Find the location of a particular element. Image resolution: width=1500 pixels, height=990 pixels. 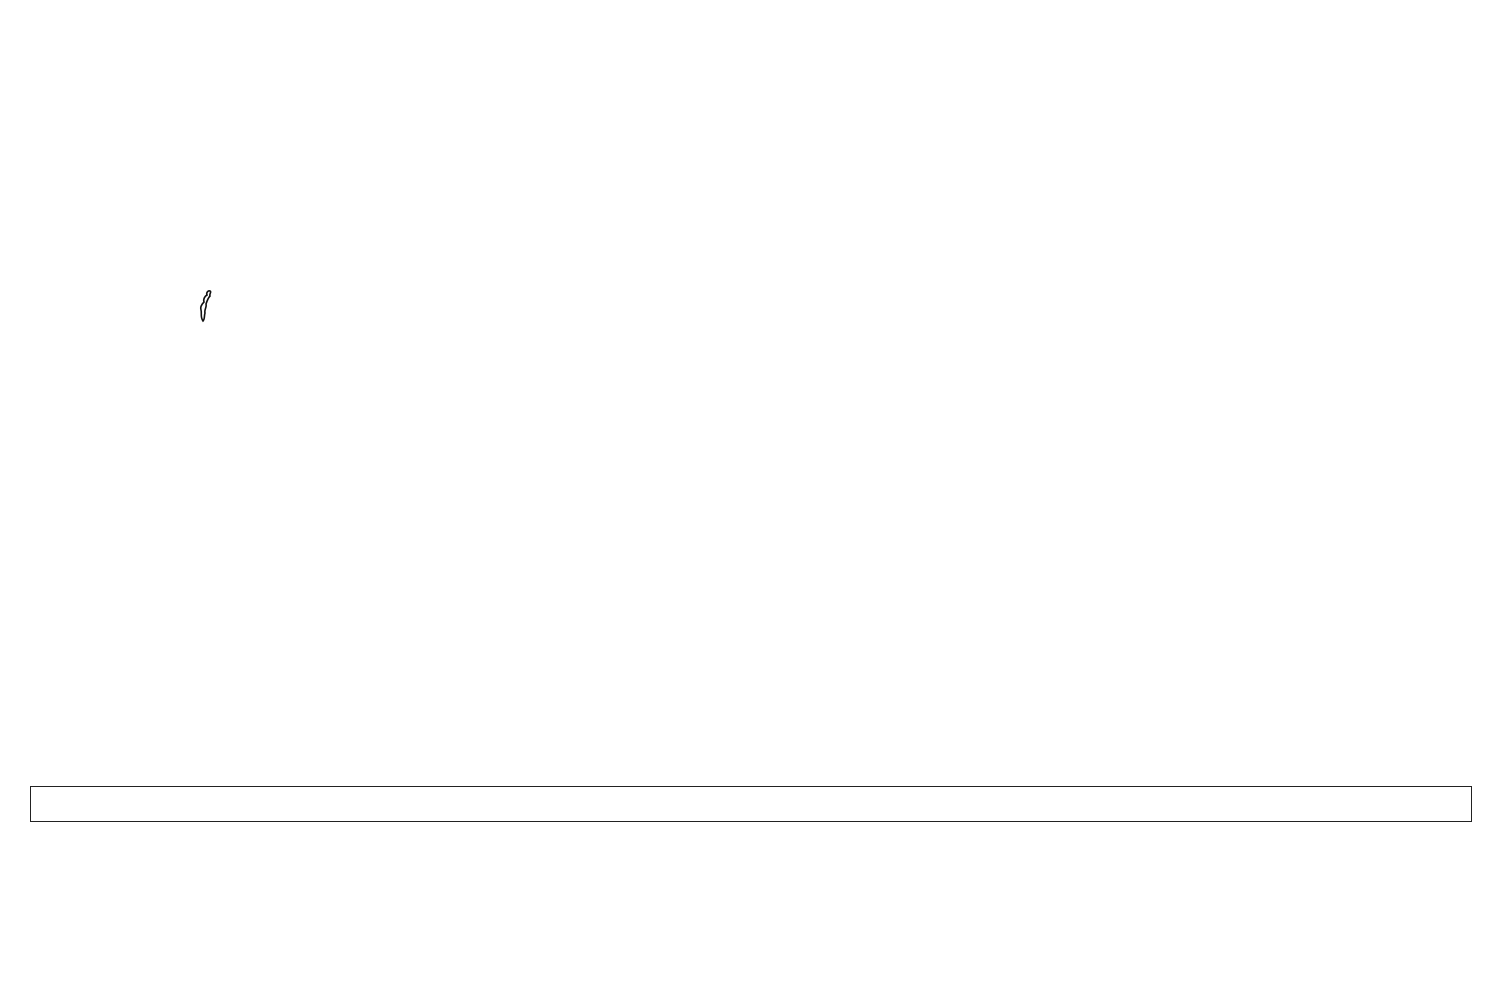

colorbar-gradient is located at coordinates (751, 804).